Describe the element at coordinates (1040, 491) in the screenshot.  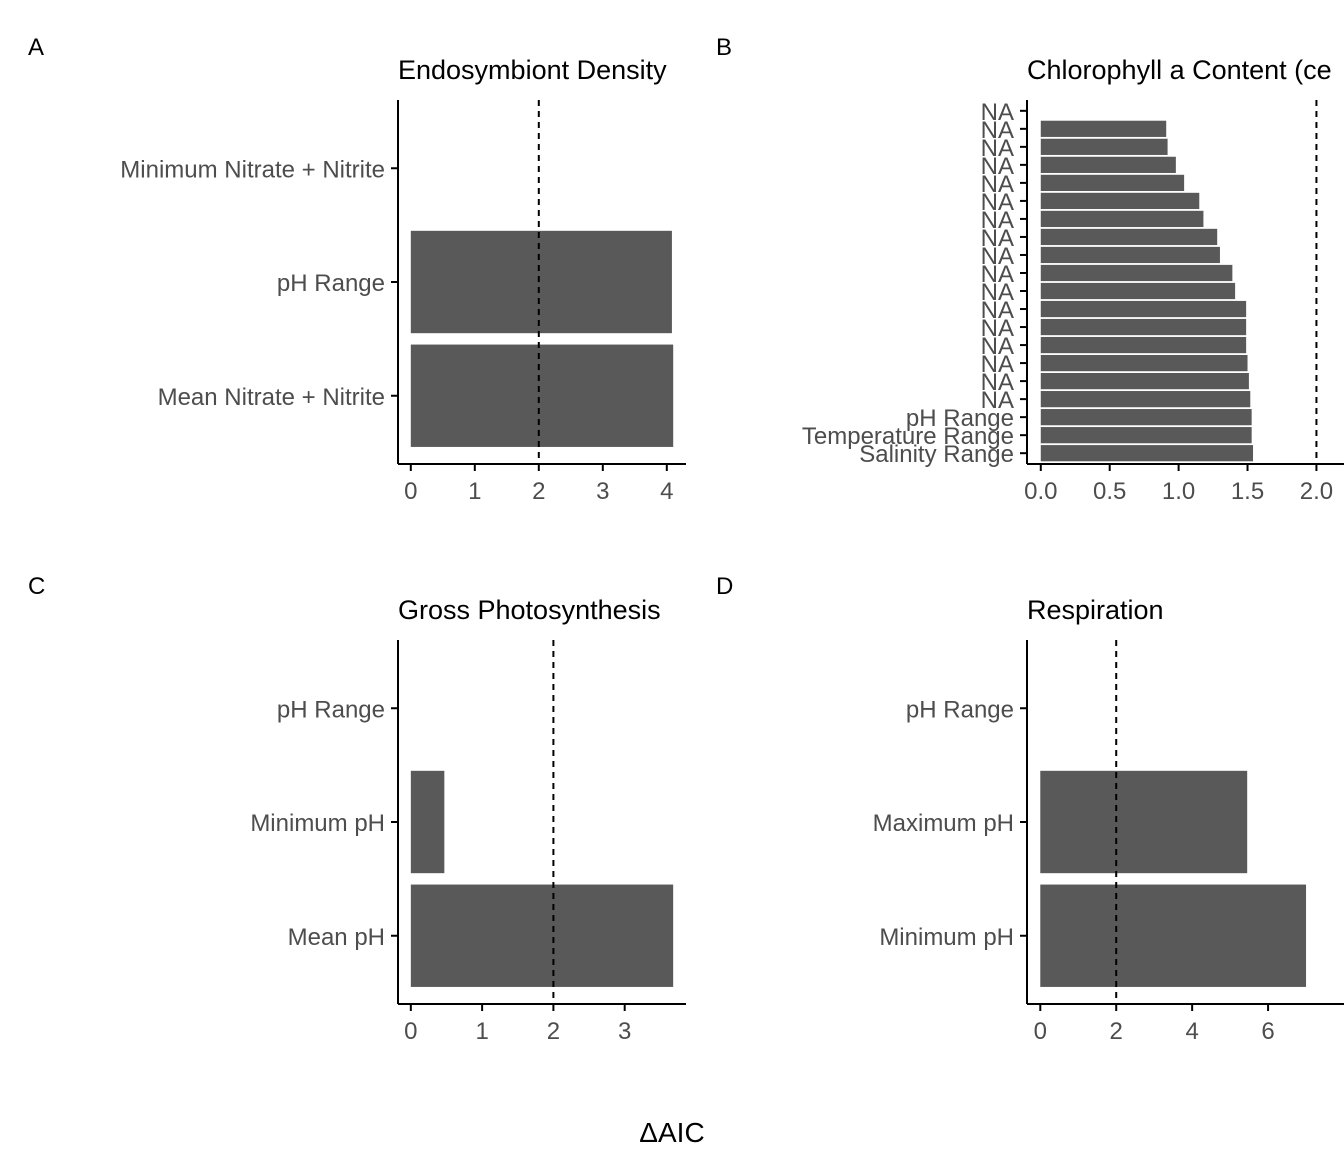
I see `x-tick-label-b-1: 0.0` at that location.